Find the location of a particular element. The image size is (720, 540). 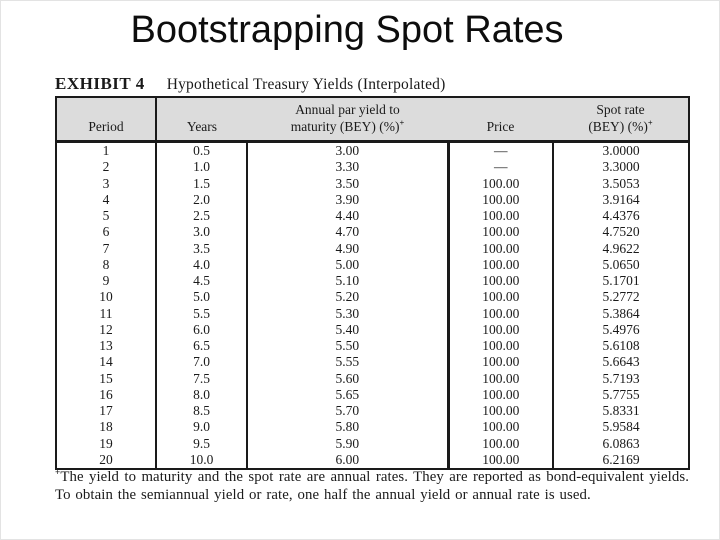

cell-spot-rate: 5.9584 is located at coordinates (621, 427).